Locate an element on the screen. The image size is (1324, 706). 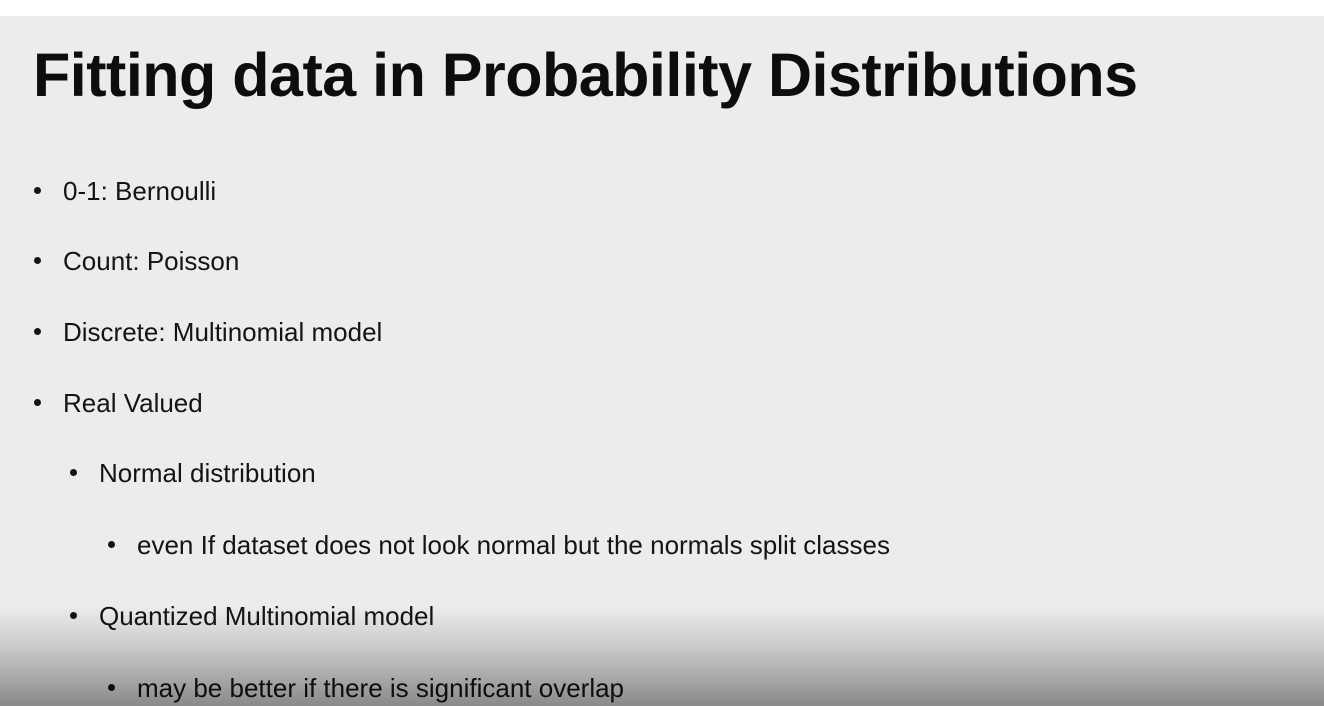
bullet-text: Discrete: Multinomial model is located at coordinates (223, 332).